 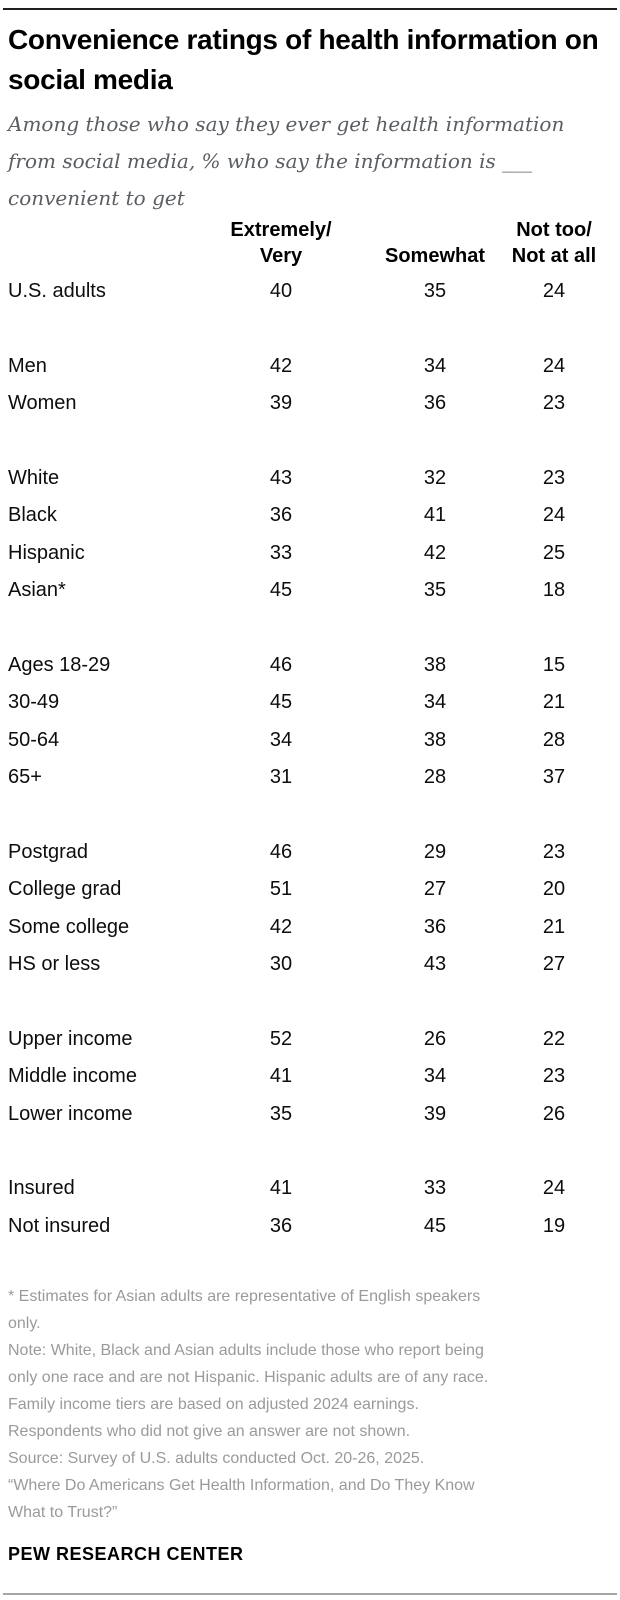 I want to click on table-row: Asian* 45 35 18, so click(x=310, y=591).